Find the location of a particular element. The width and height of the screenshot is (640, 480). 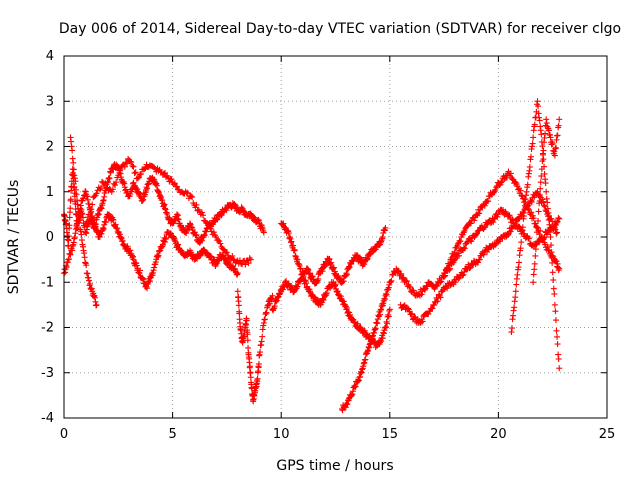

y-tick-label: -3 is located at coordinates (47, 373).